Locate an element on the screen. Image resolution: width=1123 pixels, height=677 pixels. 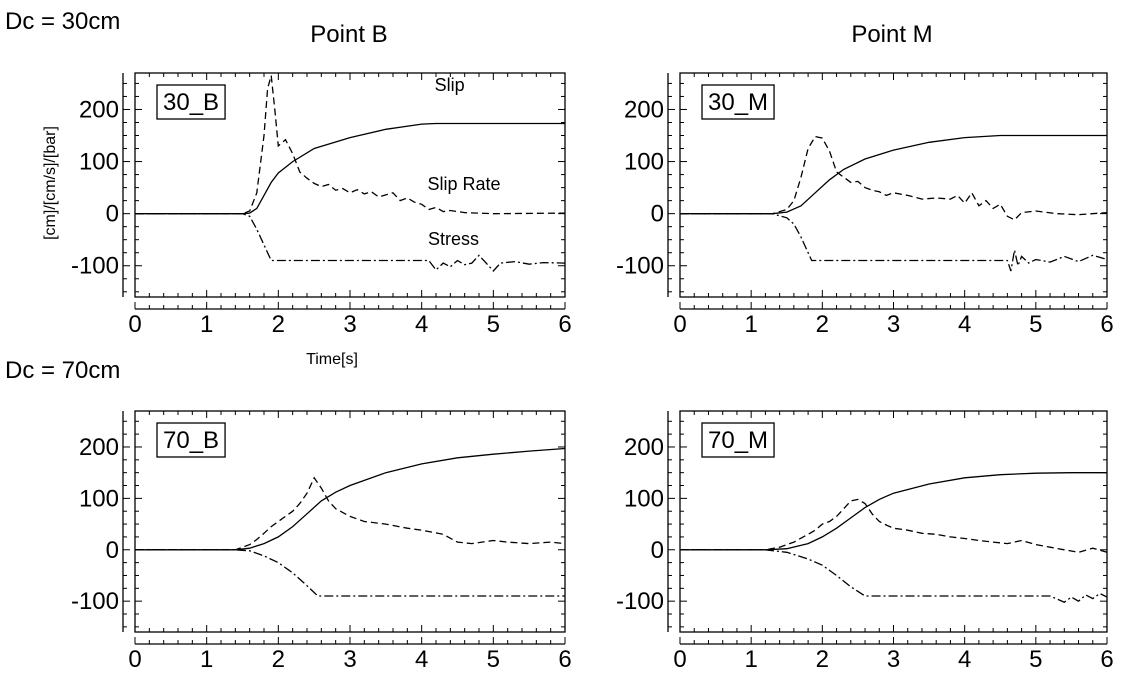
panel-label: 30_B is located at coordinates (191, 102).